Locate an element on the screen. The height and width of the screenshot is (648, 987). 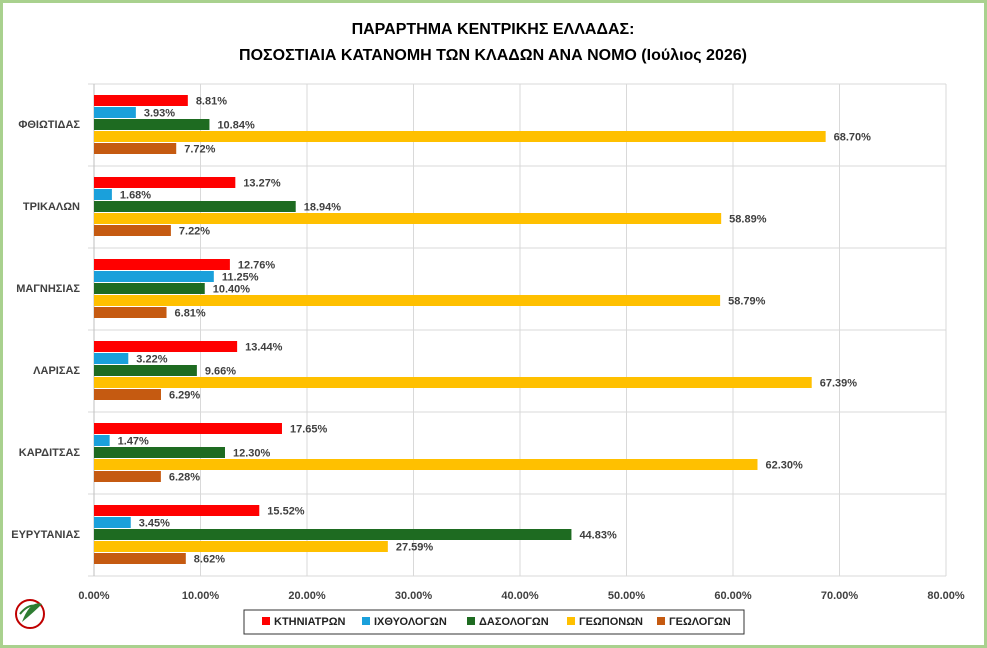
legend-label: ΙΧΘΥΟΛΟΓΩΝ is located at coordinates (410, 622).